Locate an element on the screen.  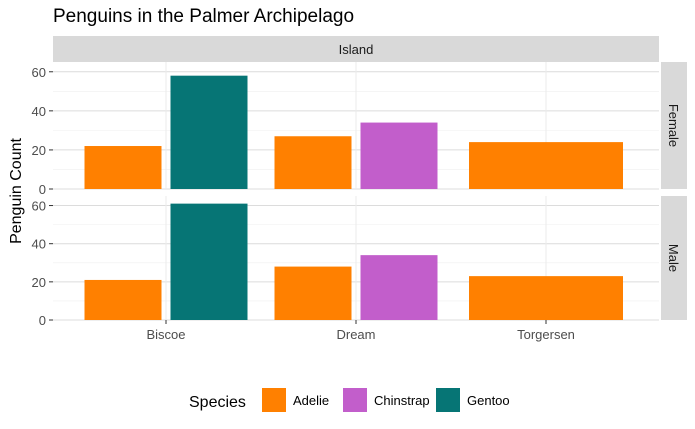
facet-strip-top is located at coordinates (356, 49).